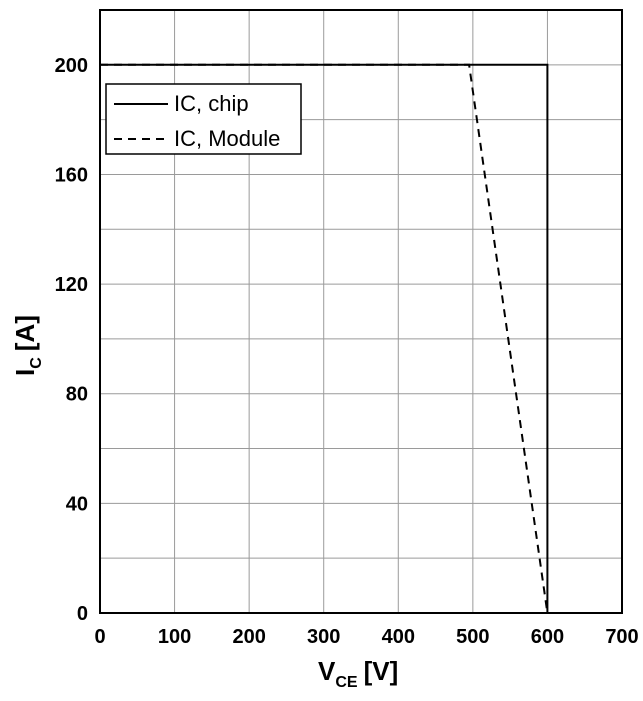 The width and height of the screenshot is (643, 701). I want to click on legend: IC, chip IC, Module, so click(203, 119).